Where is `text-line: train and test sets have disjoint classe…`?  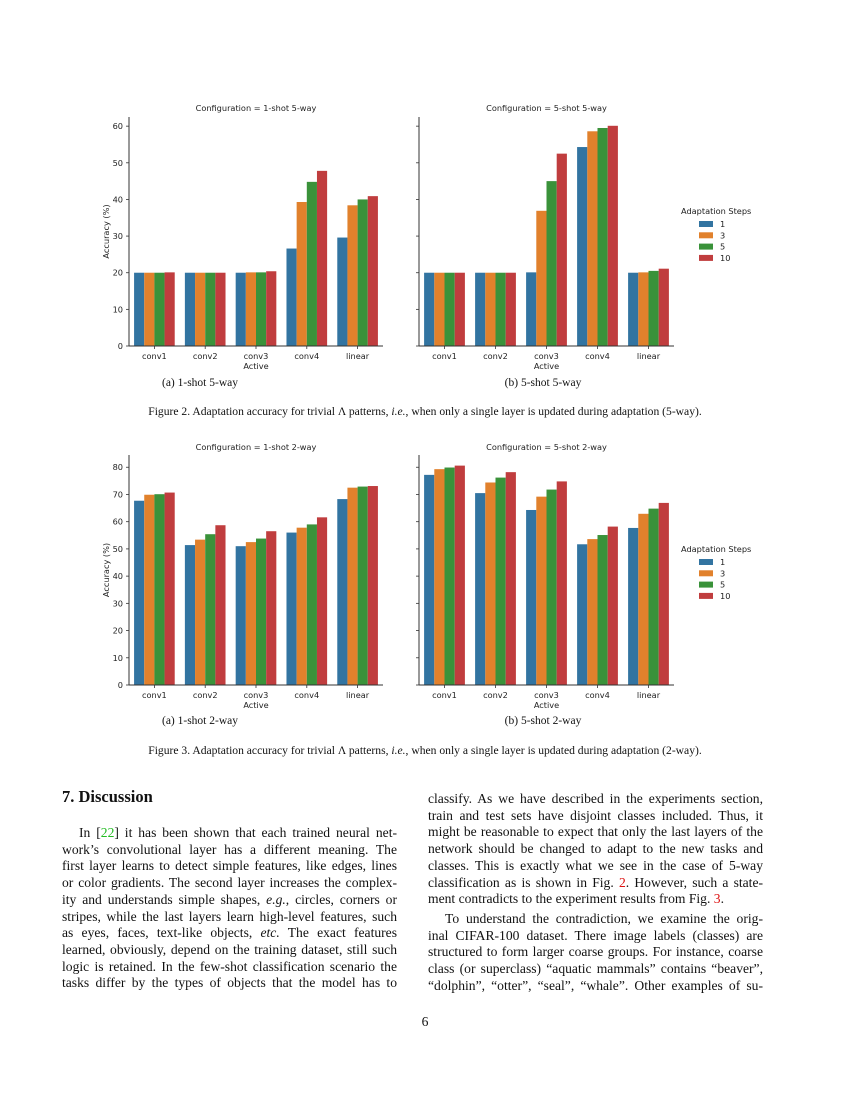 text-line: train and test sets have disjoint classe… is located at coordinates (595, 815).